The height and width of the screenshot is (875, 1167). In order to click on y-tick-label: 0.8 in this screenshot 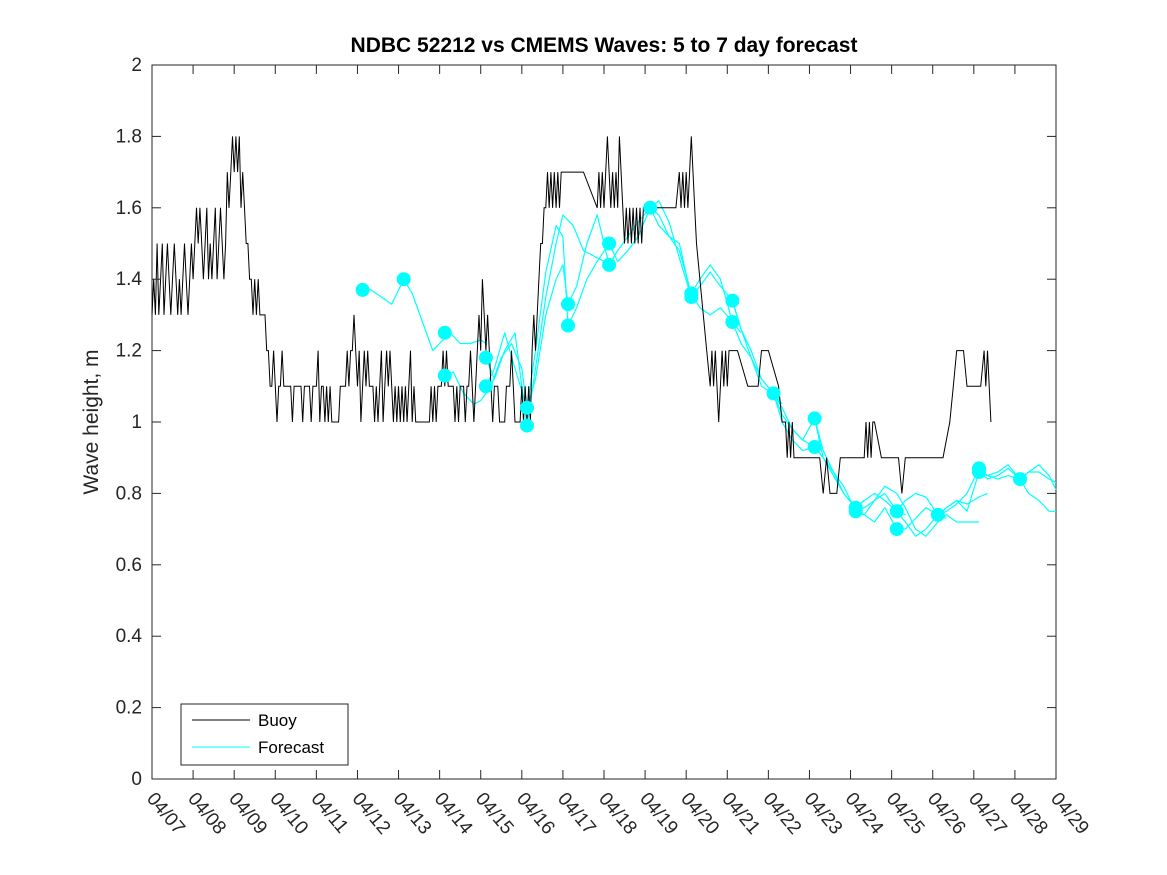, I will do `click(129, 493)`.